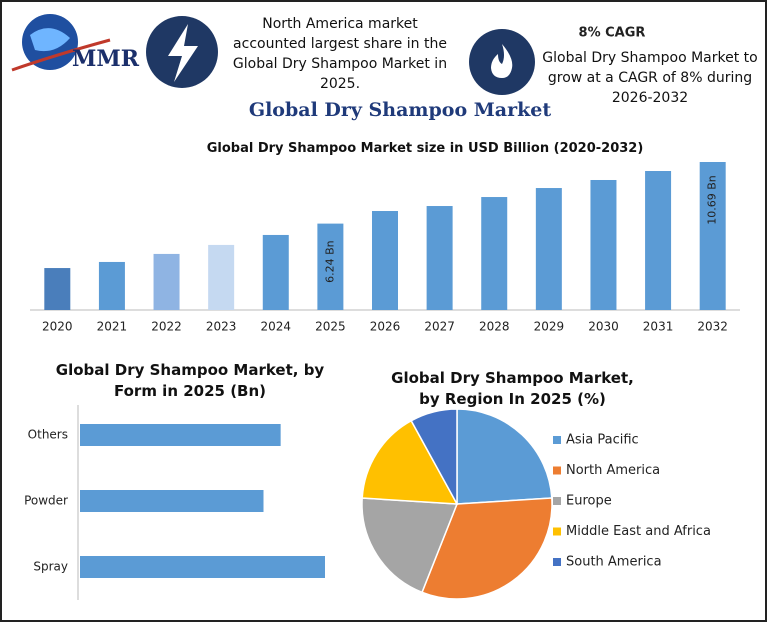 This screenshot has width=768, height=623. What do you see at coordinates (400, 110) in the screenshot?
I see `main-title: Global Dry Shampoo Market` at bounding box center [400, 110].